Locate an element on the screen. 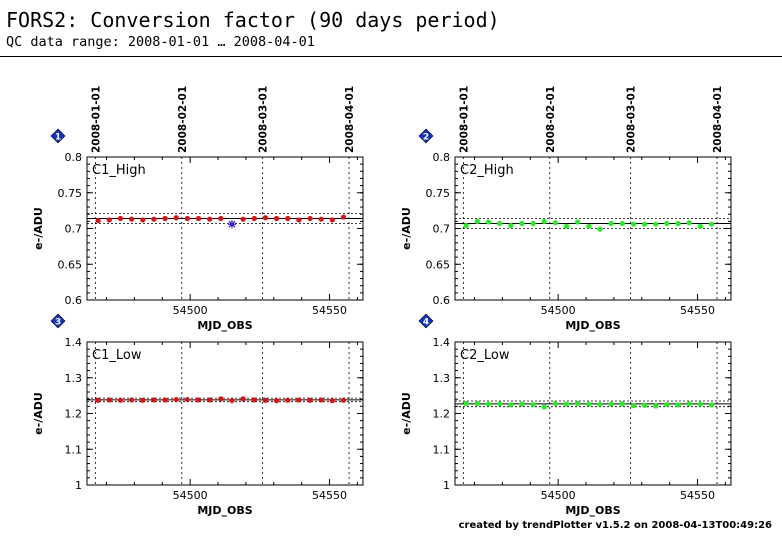 The height and width of the screenshot is (542, 782). panel-label: C1_Low is located at coordinates (117, 355).